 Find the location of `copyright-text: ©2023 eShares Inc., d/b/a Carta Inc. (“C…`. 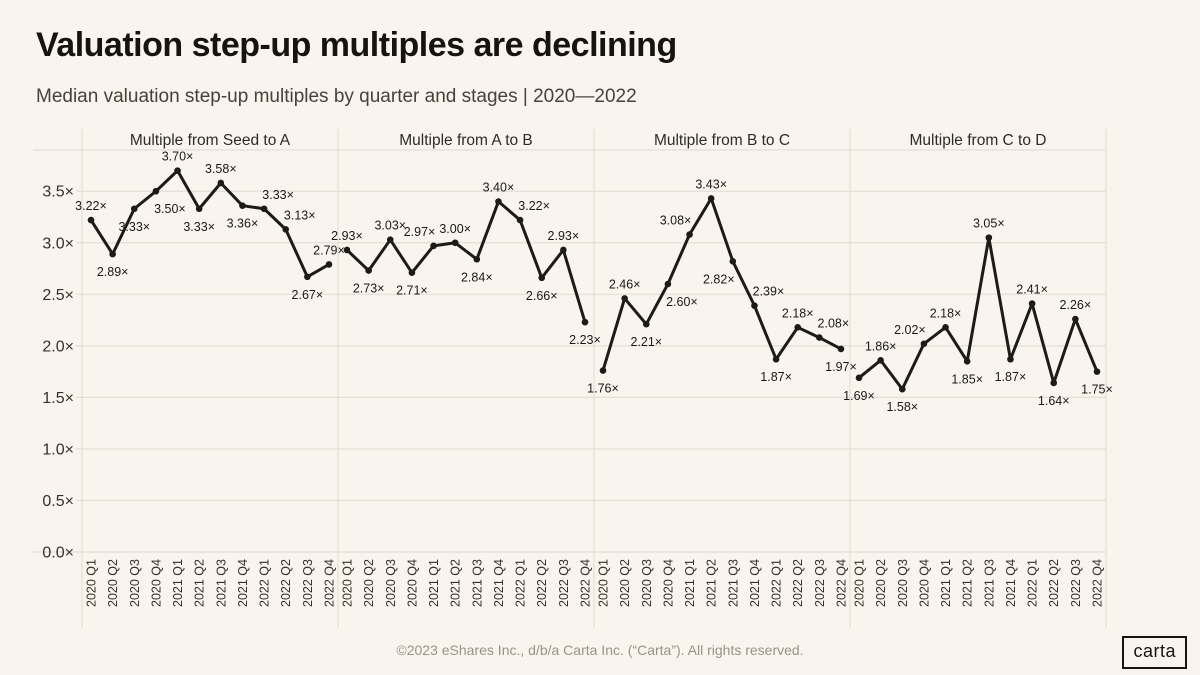

copyright-text: ©2023 eShares Inc., d/b/a Carta Inc. (“C… is located at coordinates (600, 650).